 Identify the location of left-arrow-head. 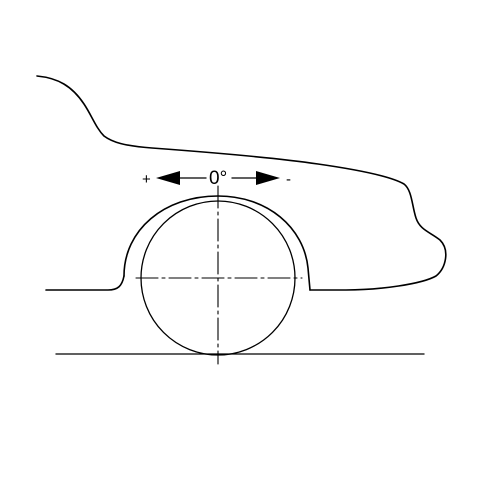
(168, 178).